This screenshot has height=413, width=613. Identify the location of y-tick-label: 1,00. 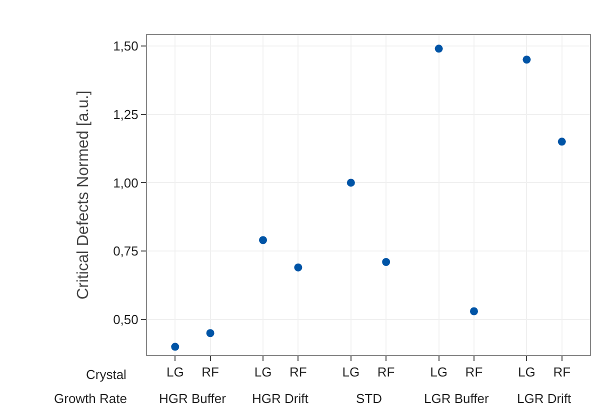
(125, 182).